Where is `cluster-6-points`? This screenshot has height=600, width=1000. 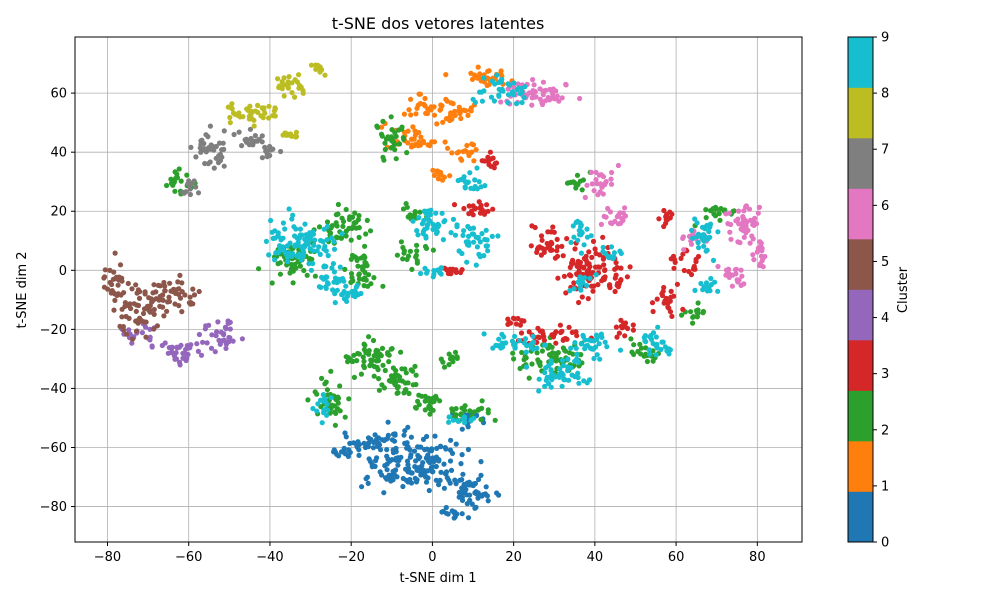 cluster-6-points is located at coordinates (633, 183).